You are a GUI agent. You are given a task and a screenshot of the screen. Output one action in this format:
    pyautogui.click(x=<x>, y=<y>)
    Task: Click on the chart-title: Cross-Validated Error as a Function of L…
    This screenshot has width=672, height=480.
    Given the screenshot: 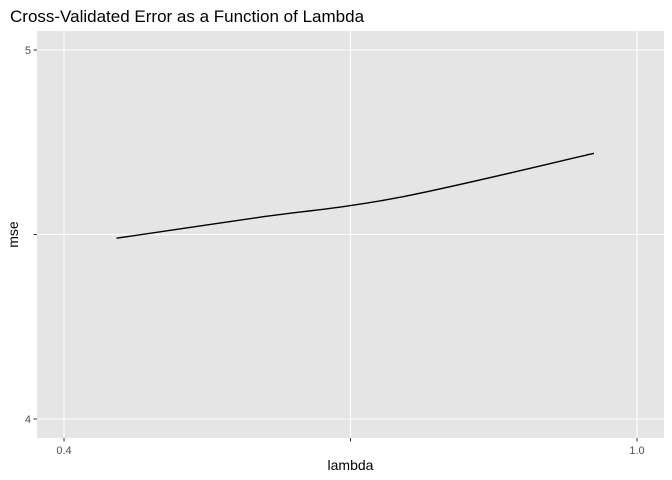 What is the action you would take?
    pyautogui.click(x=187, y=16)
    